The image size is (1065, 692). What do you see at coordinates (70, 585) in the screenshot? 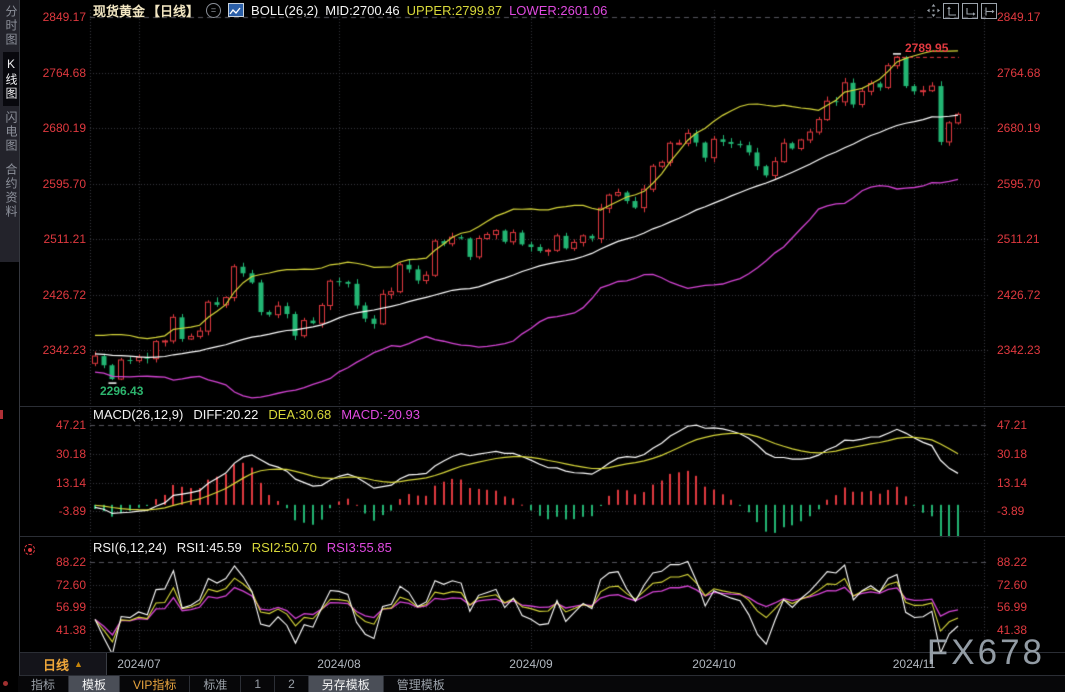
I see `axis-label-left: 72.60` at bounding box center [70, 585].